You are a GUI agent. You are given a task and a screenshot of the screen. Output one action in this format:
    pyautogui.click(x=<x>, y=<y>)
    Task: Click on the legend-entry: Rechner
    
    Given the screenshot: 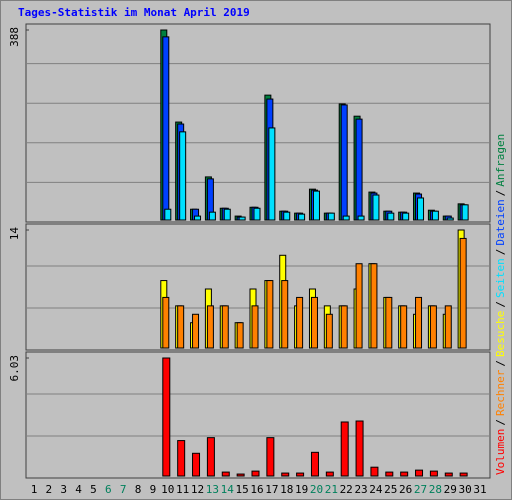 What is the action you would take?
    pyautogui.click(x=500, y=392)
    